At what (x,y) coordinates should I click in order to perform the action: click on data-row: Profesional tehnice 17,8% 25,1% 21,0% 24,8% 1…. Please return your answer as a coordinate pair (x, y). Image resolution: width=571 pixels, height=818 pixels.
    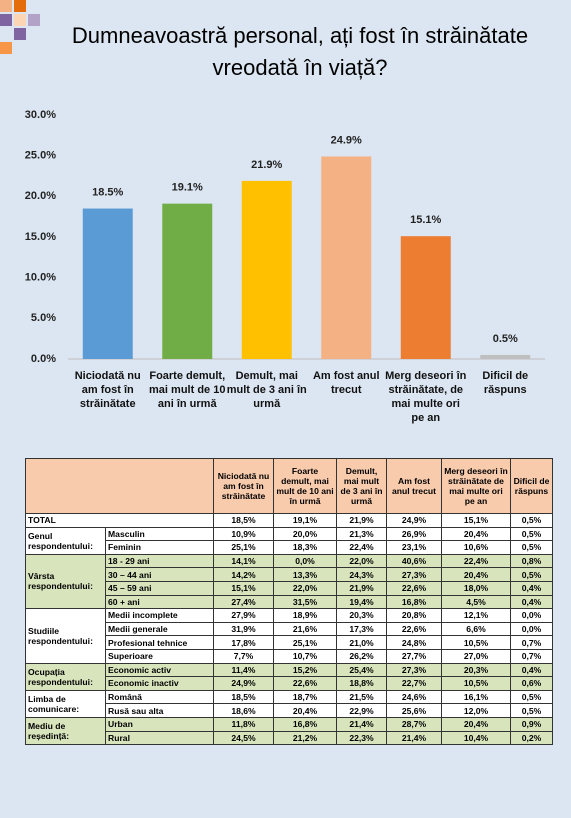
    Looking at the image, I should click on (289, 642).